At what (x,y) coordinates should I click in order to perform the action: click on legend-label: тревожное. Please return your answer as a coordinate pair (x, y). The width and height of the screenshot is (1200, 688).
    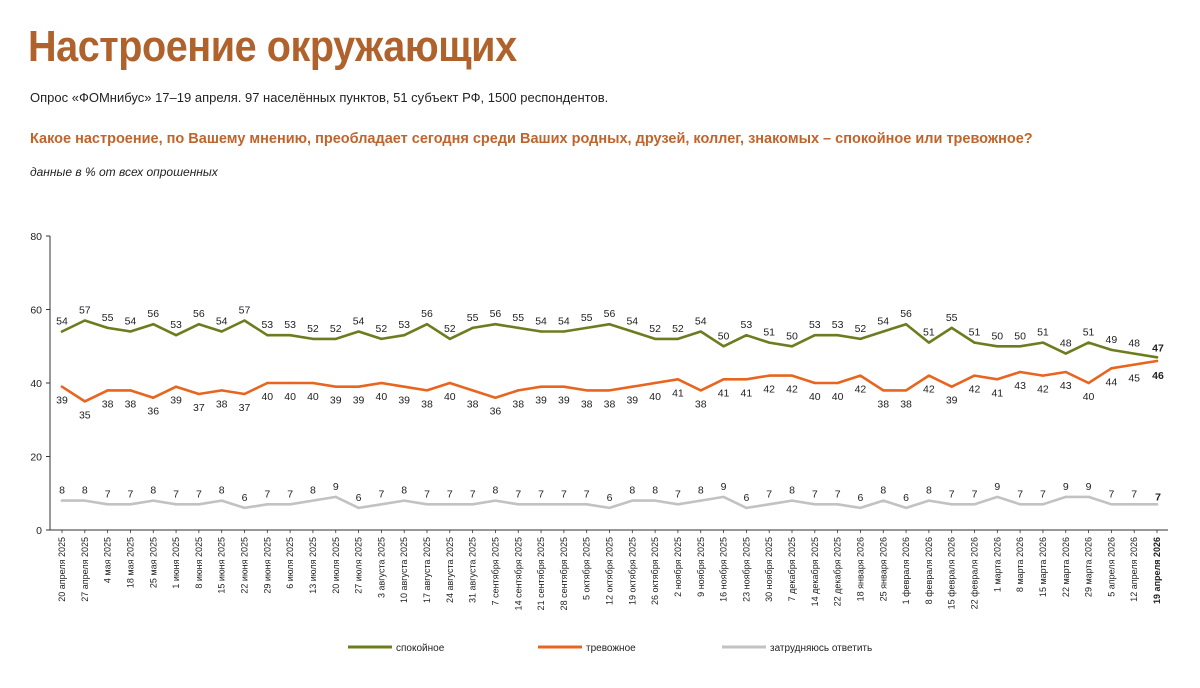
    Looking at the image, I should click on (611, 648).